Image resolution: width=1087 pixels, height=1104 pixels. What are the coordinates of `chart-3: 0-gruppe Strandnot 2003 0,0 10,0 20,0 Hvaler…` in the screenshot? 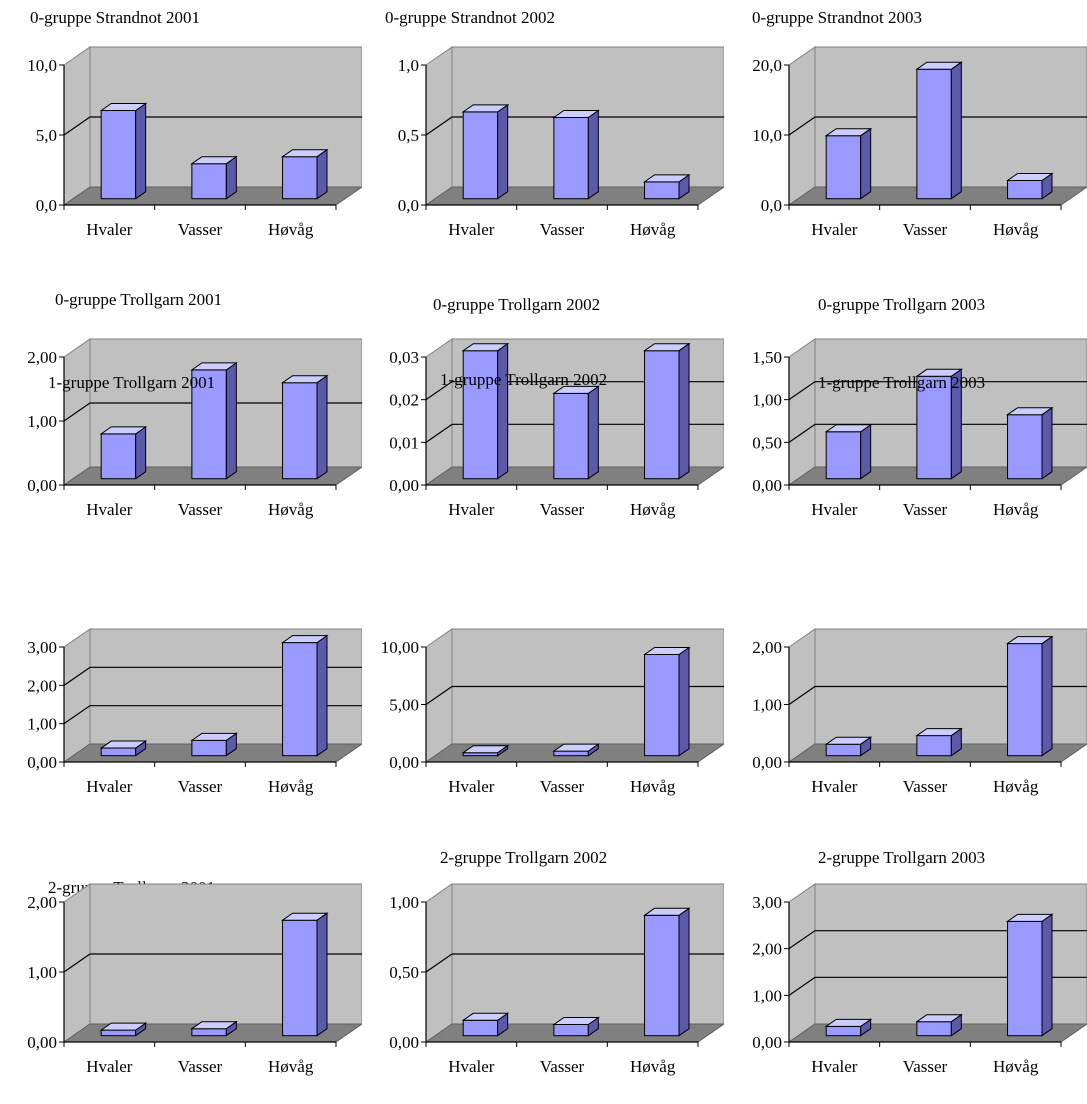 It's located at (906, 138).